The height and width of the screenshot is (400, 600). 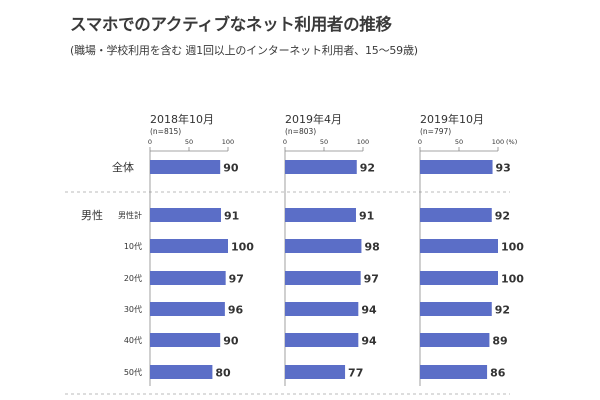 What do you see at coordinates (133, 309) in the screenshot?
I see `category-label: 30代` at bounding box center [133, 309].